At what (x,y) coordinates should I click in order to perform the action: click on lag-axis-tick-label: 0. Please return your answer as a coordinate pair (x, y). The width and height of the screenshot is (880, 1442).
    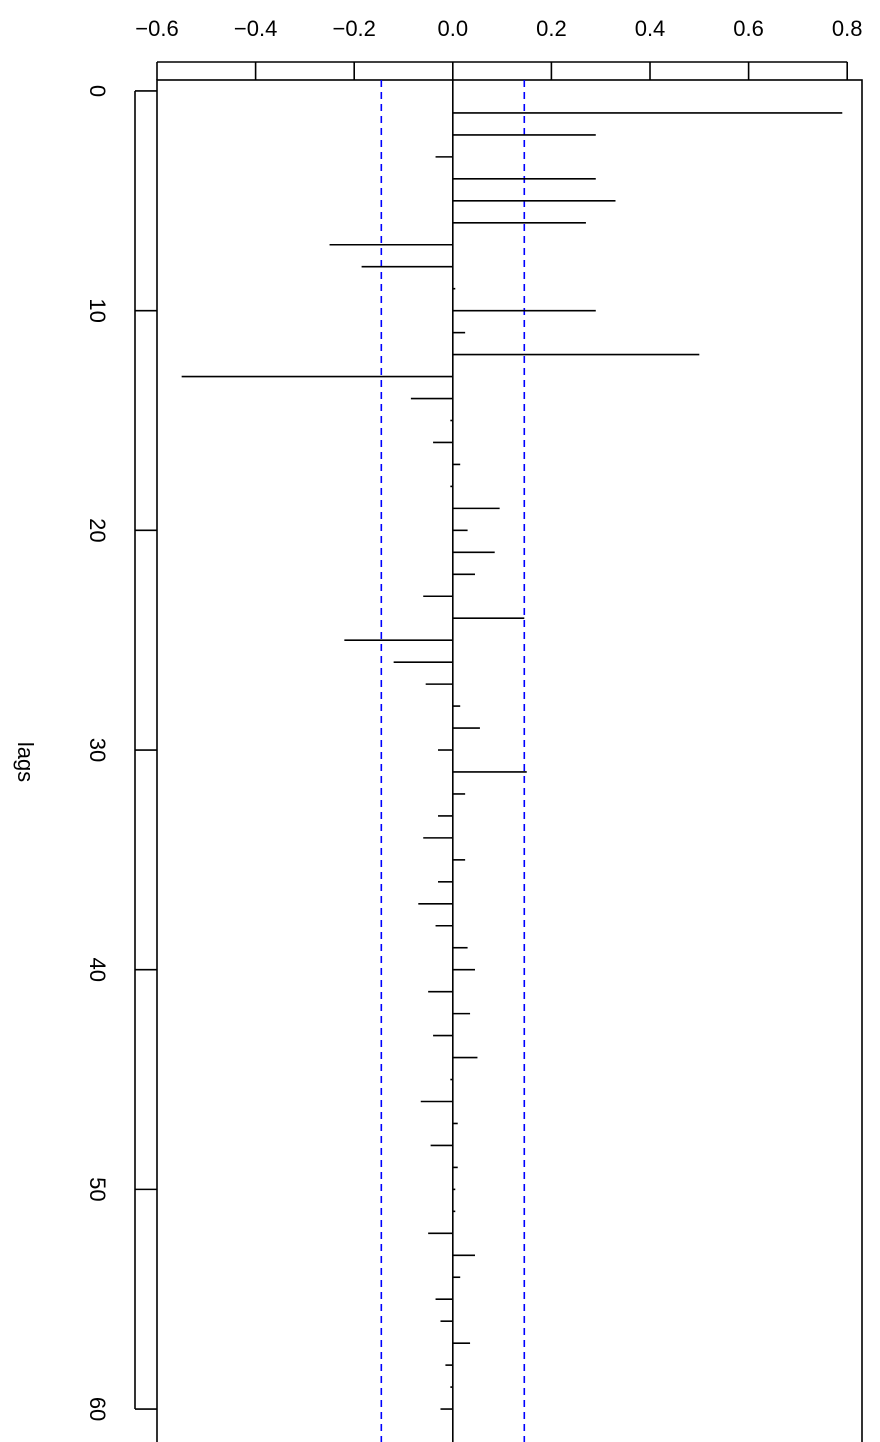
    Looking at the image, I should click on (97, 91).